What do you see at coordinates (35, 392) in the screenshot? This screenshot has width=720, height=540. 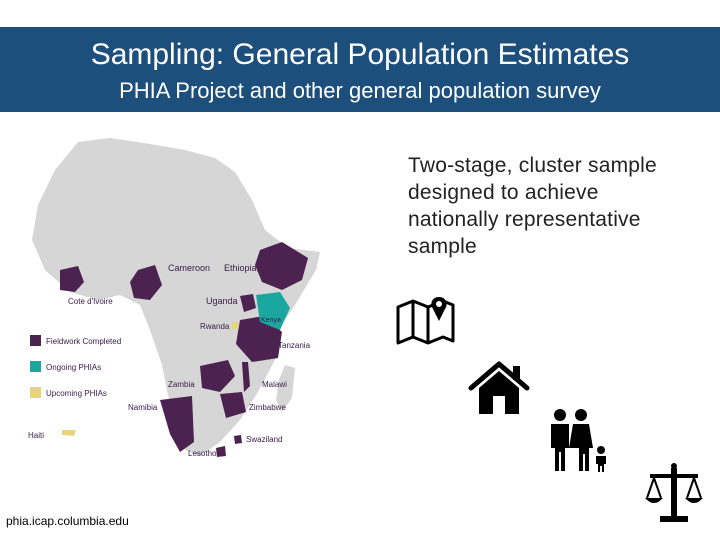 I see `legend-swatch-upcoming` at bounding box center [35, 392].